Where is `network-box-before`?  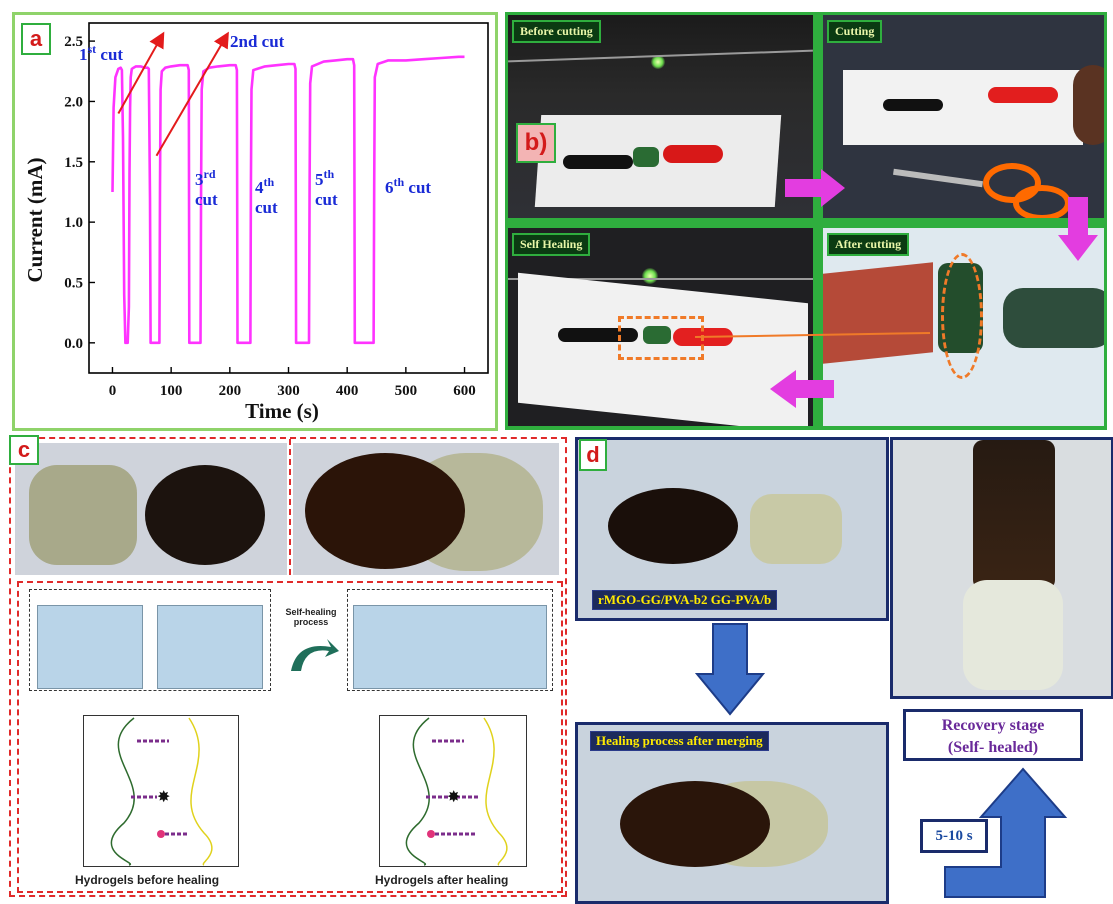
network-box-before is located at coordinates (150, 640).